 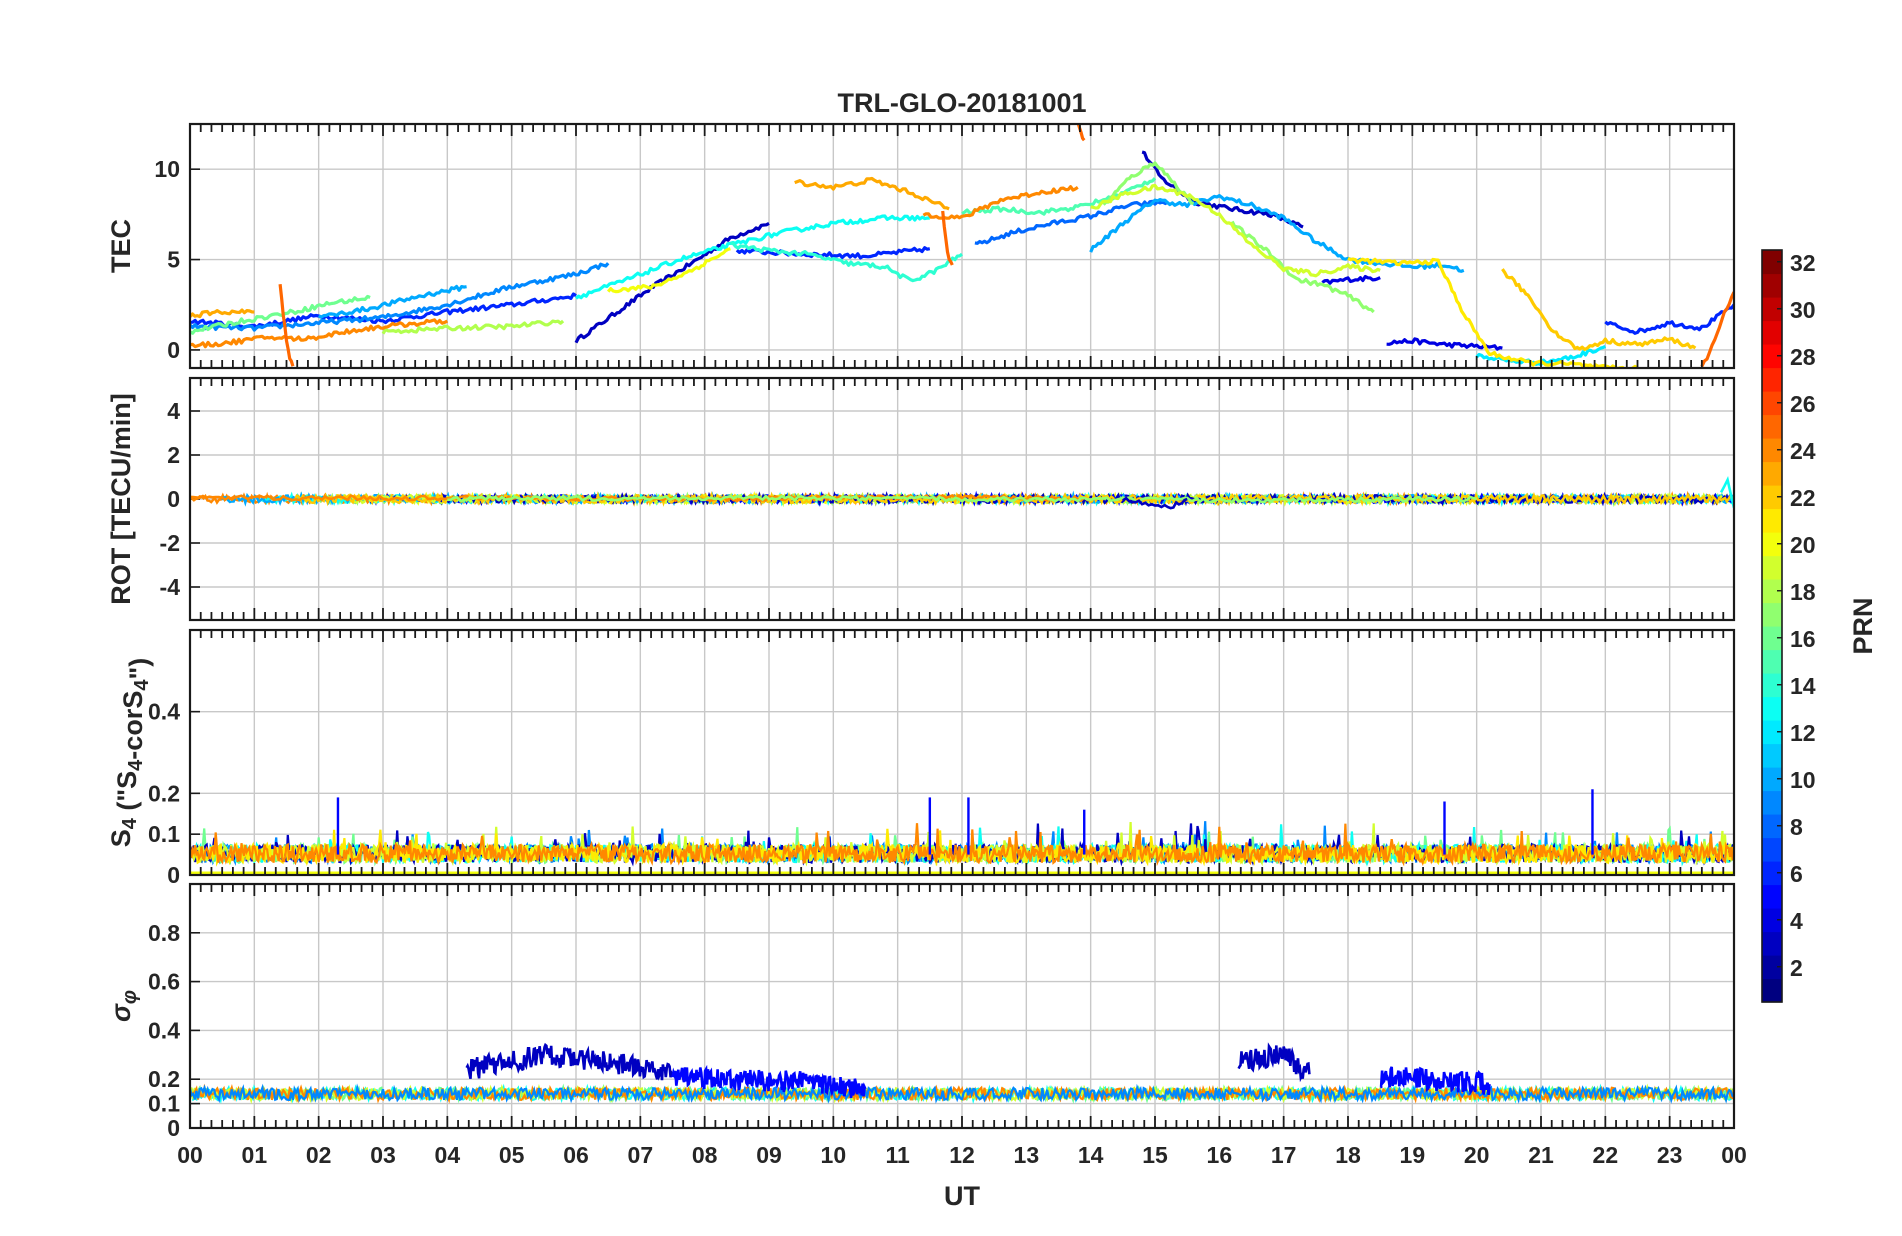 I want to click on colorbar-tick-label: 10, so click(x=1803, y=780).